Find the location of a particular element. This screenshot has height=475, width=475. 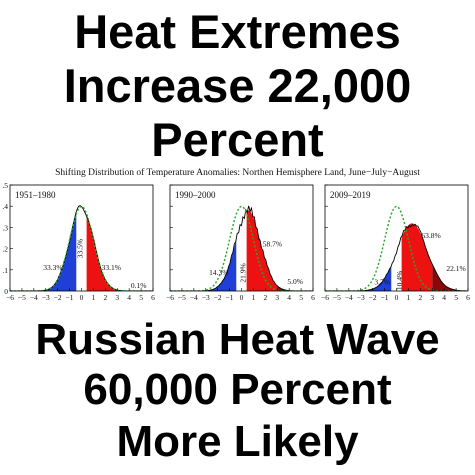

y-tick-label: .4 is located at coordinates (5, 206).